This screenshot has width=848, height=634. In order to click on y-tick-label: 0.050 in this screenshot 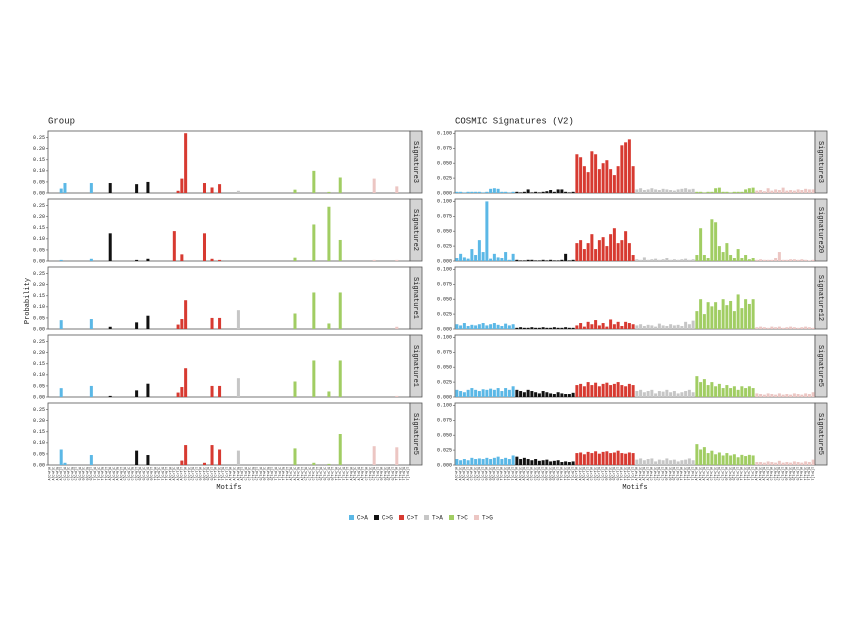, I will do `click(444, 436)`.